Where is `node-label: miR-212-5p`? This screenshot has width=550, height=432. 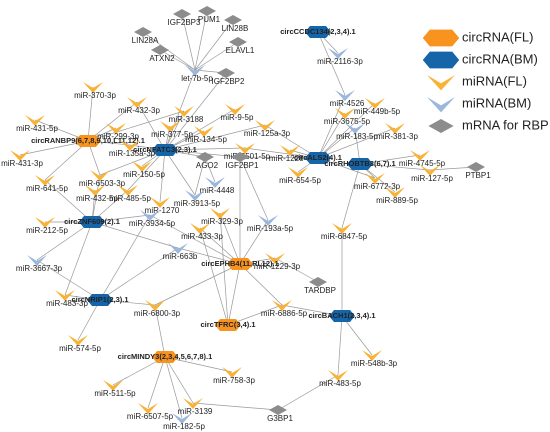
node-label: miR-212-5p is located at coordinates (47, 230).